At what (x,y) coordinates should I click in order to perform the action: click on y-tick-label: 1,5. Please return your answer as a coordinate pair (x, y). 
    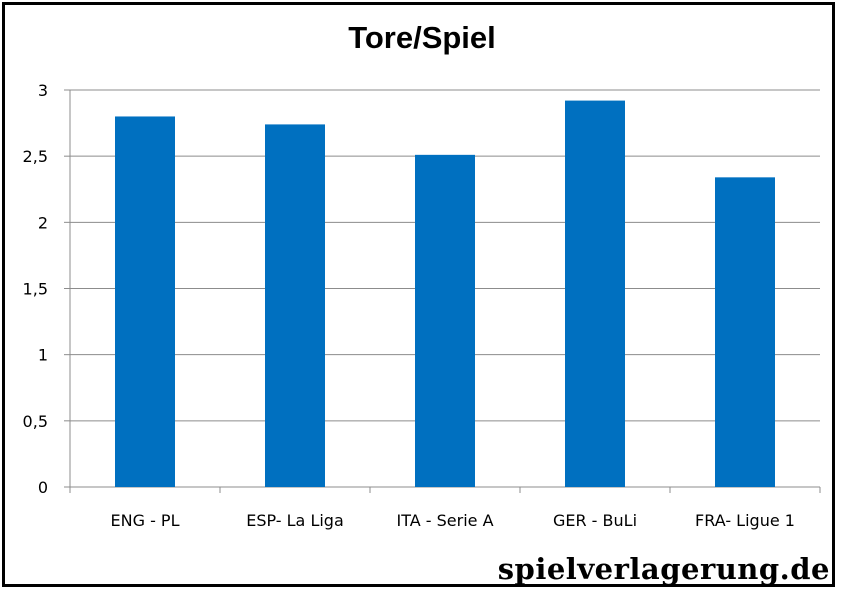
    Looking at the image, I should click on (35, 289).